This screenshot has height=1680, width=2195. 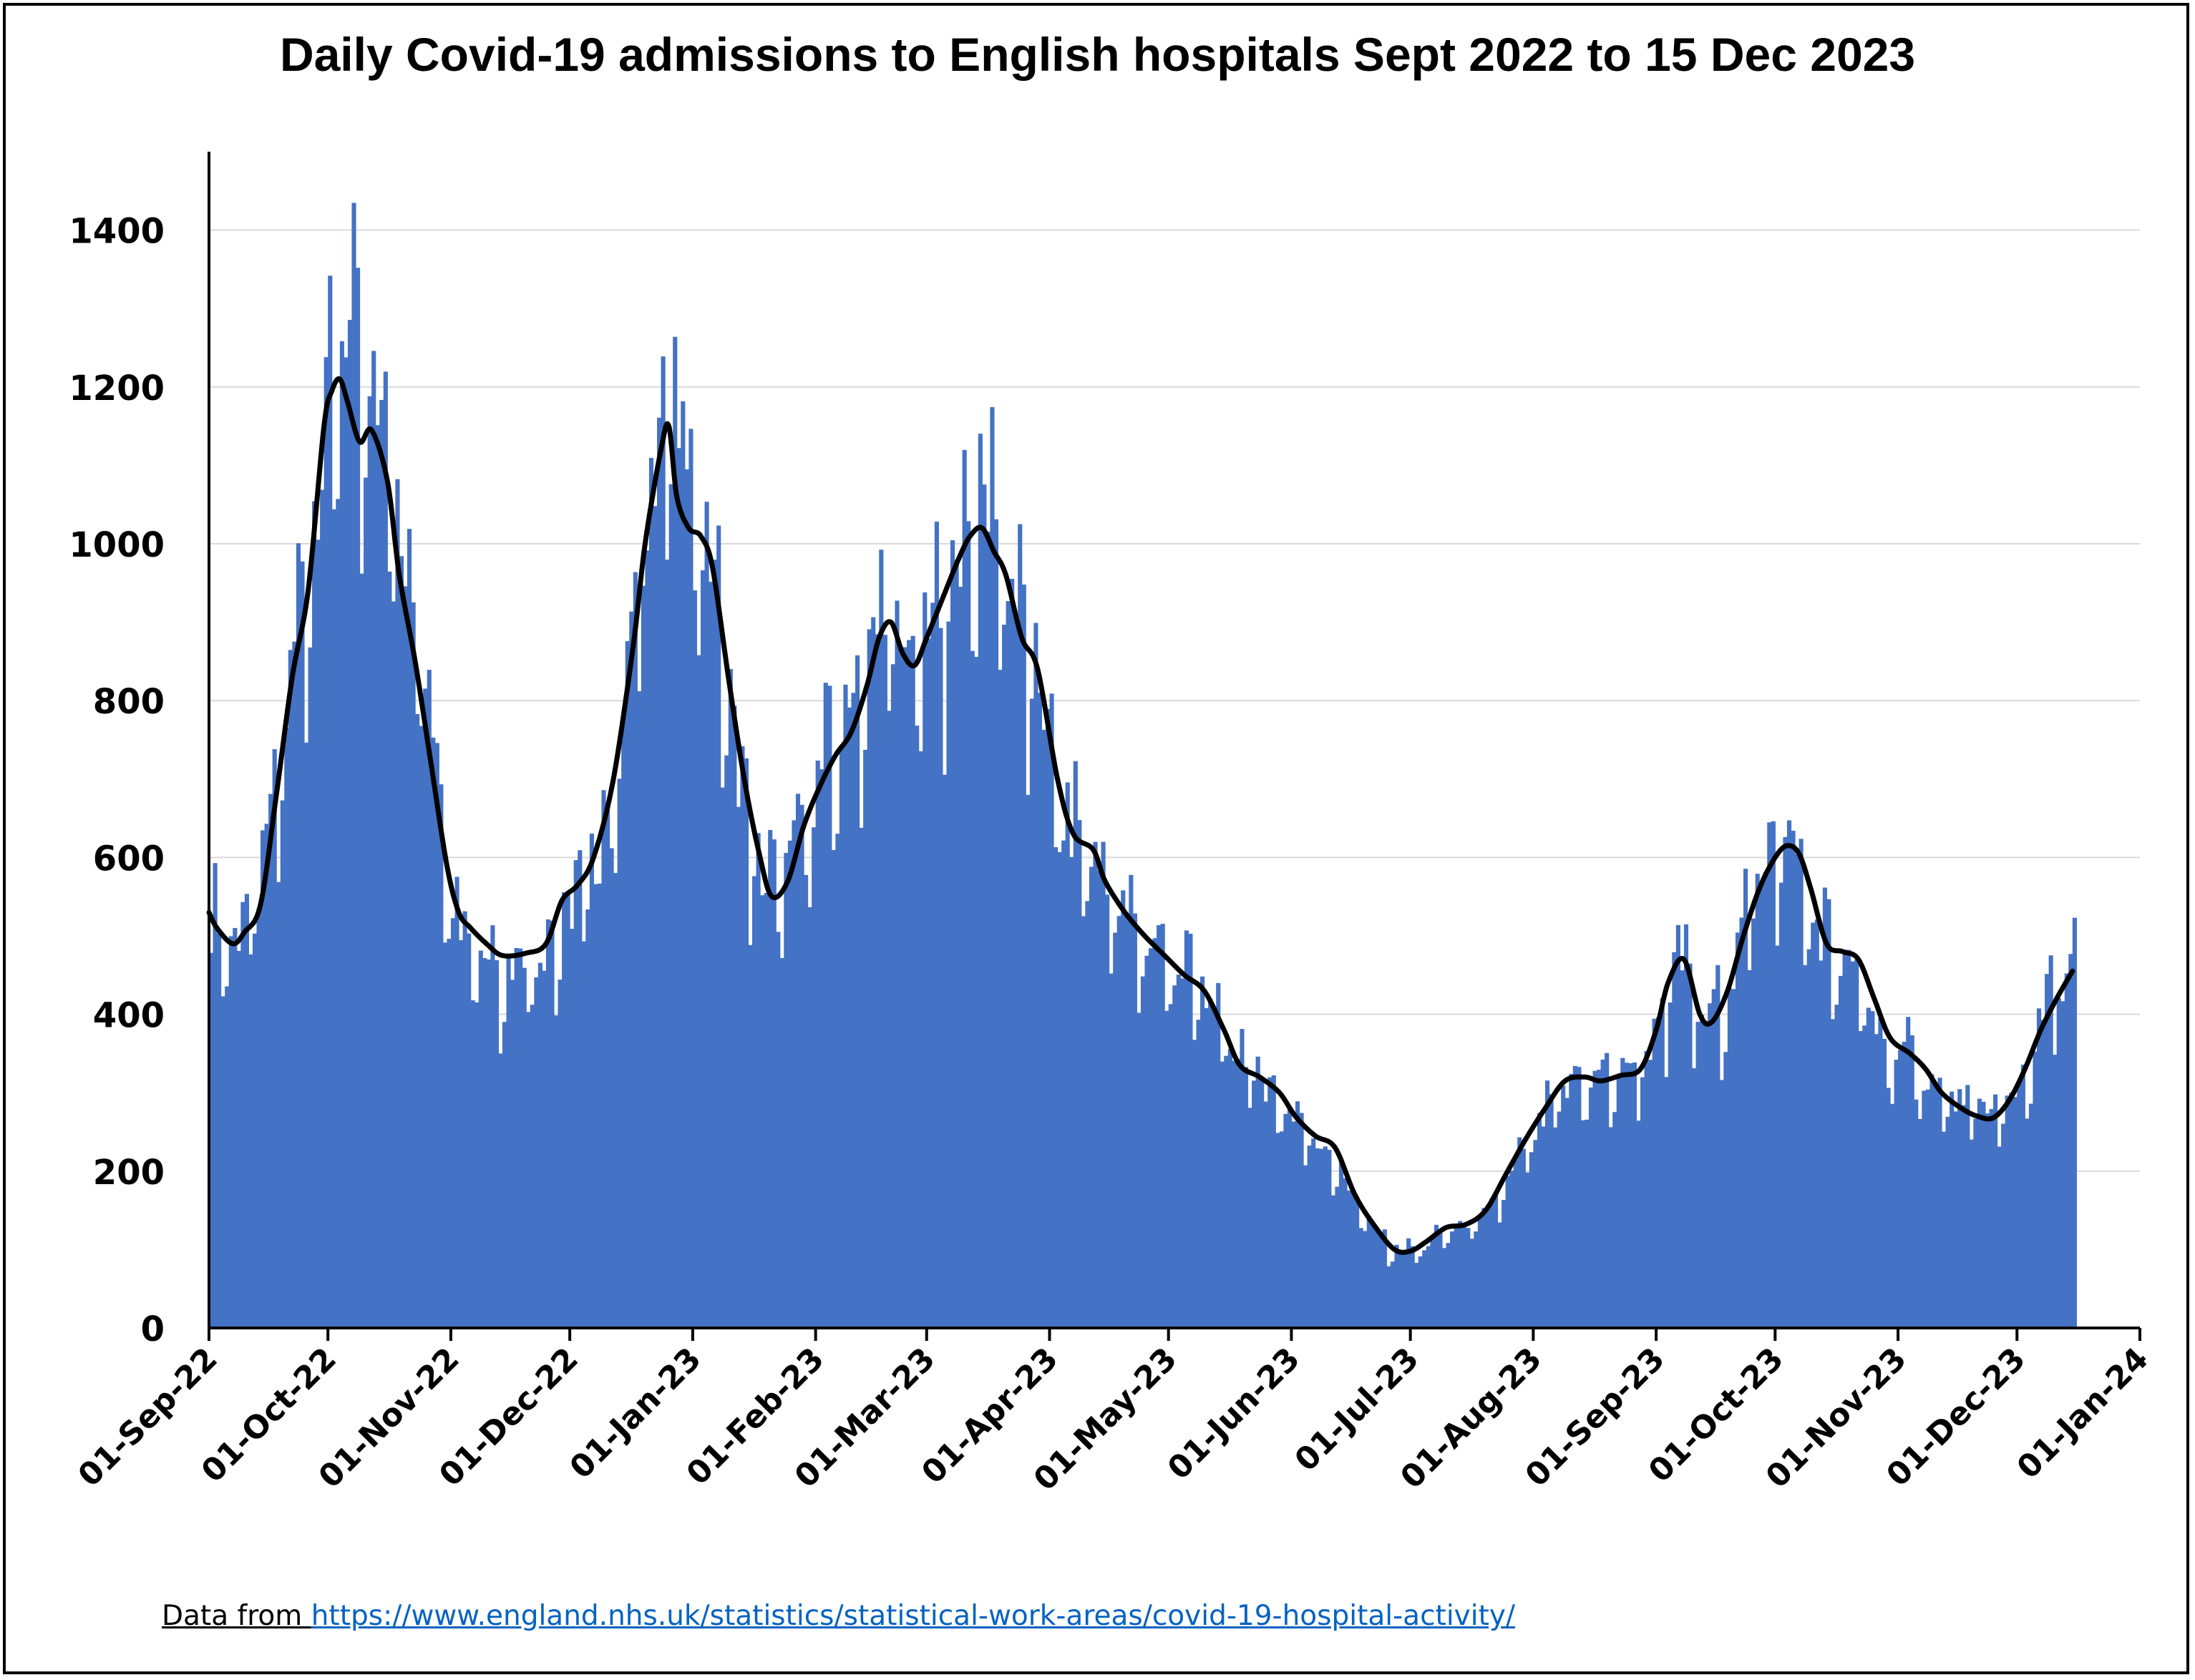 I want to click on y-tick-label: 800, so click(x=129, y=702).